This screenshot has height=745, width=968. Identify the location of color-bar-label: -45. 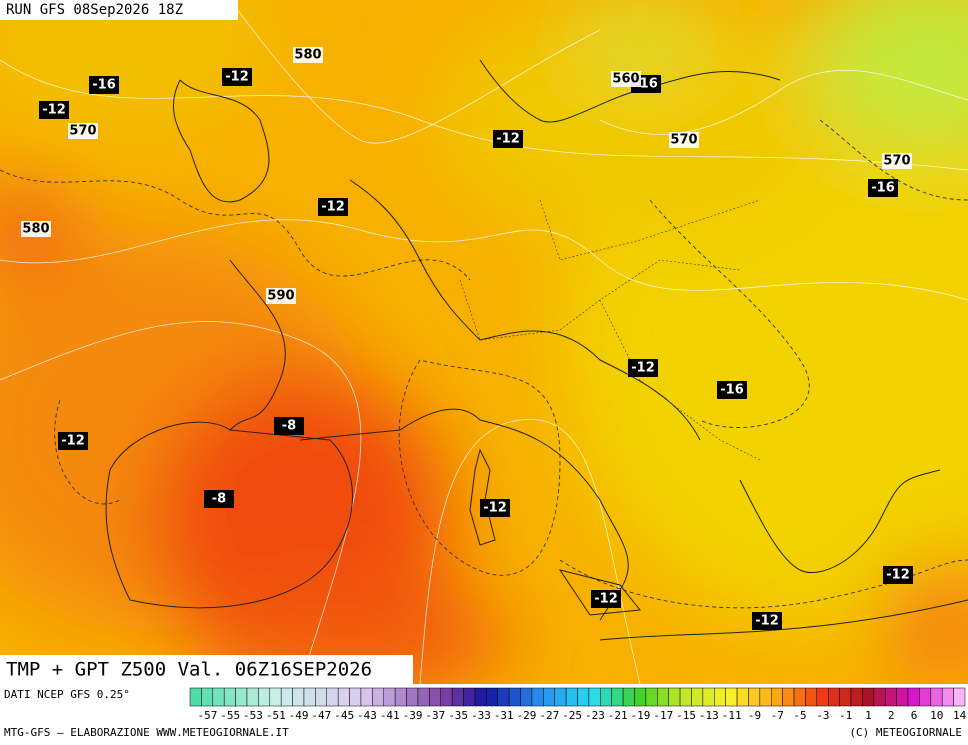
(344, 715).